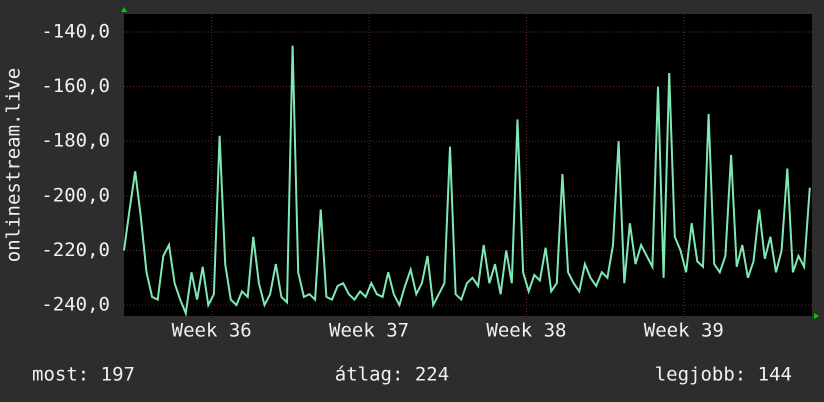 The image size is (824, 402). I want to click on y-tick-label: -240,0, so click(75, 305).